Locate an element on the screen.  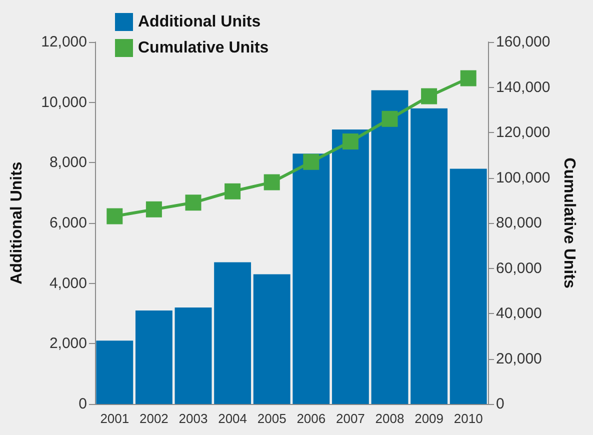
x-tick-label: 2007 is located at coordinates (350, 418).